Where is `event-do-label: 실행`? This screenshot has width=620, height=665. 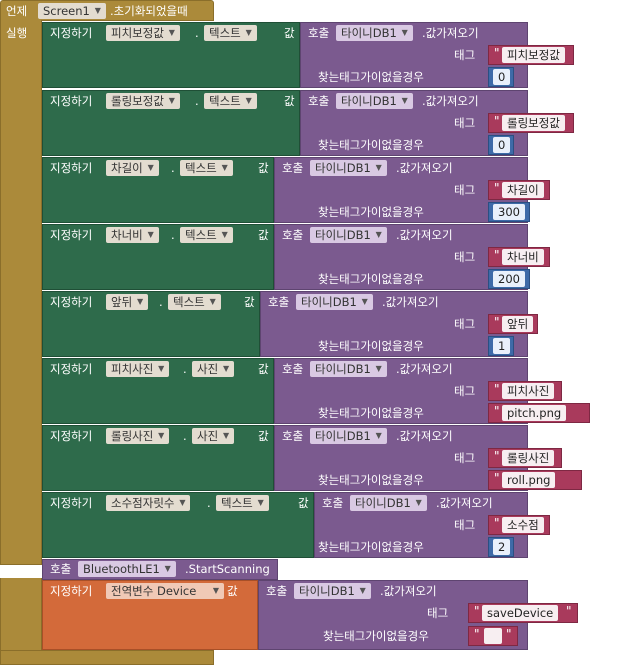
event-do-label: 실행 is located at coordinates (17, 33).